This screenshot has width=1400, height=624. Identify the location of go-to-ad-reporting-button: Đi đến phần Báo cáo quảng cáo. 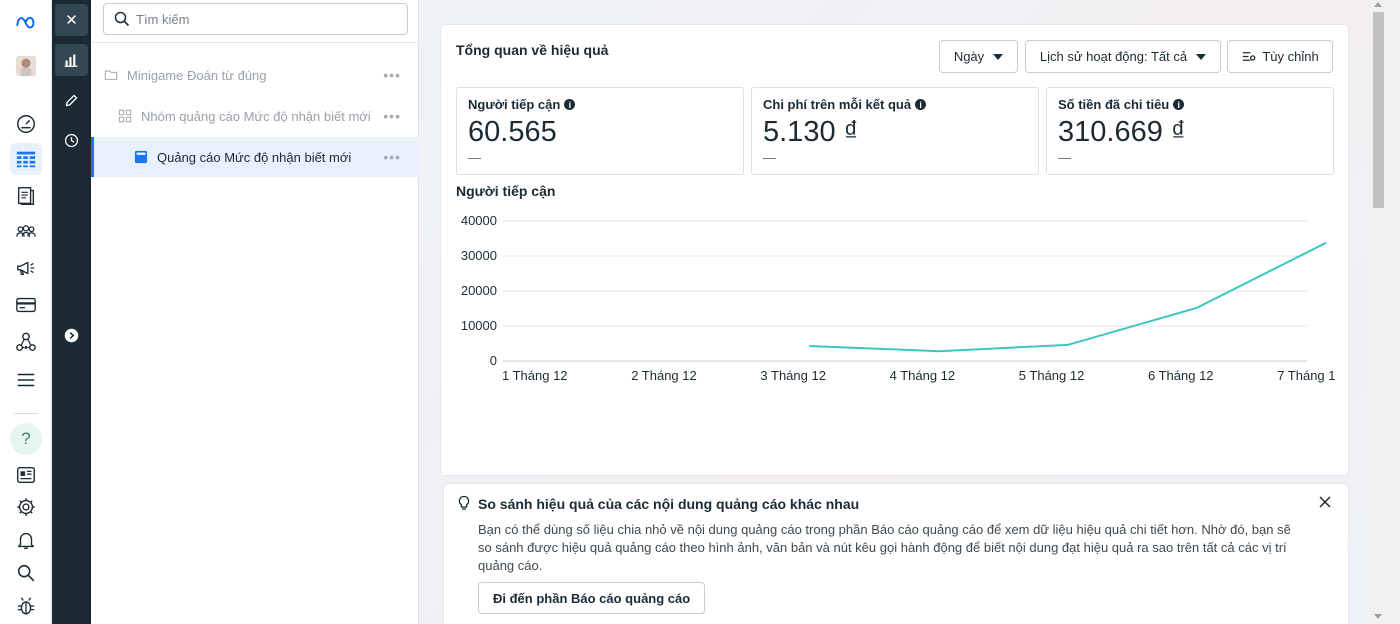
(592, 598).